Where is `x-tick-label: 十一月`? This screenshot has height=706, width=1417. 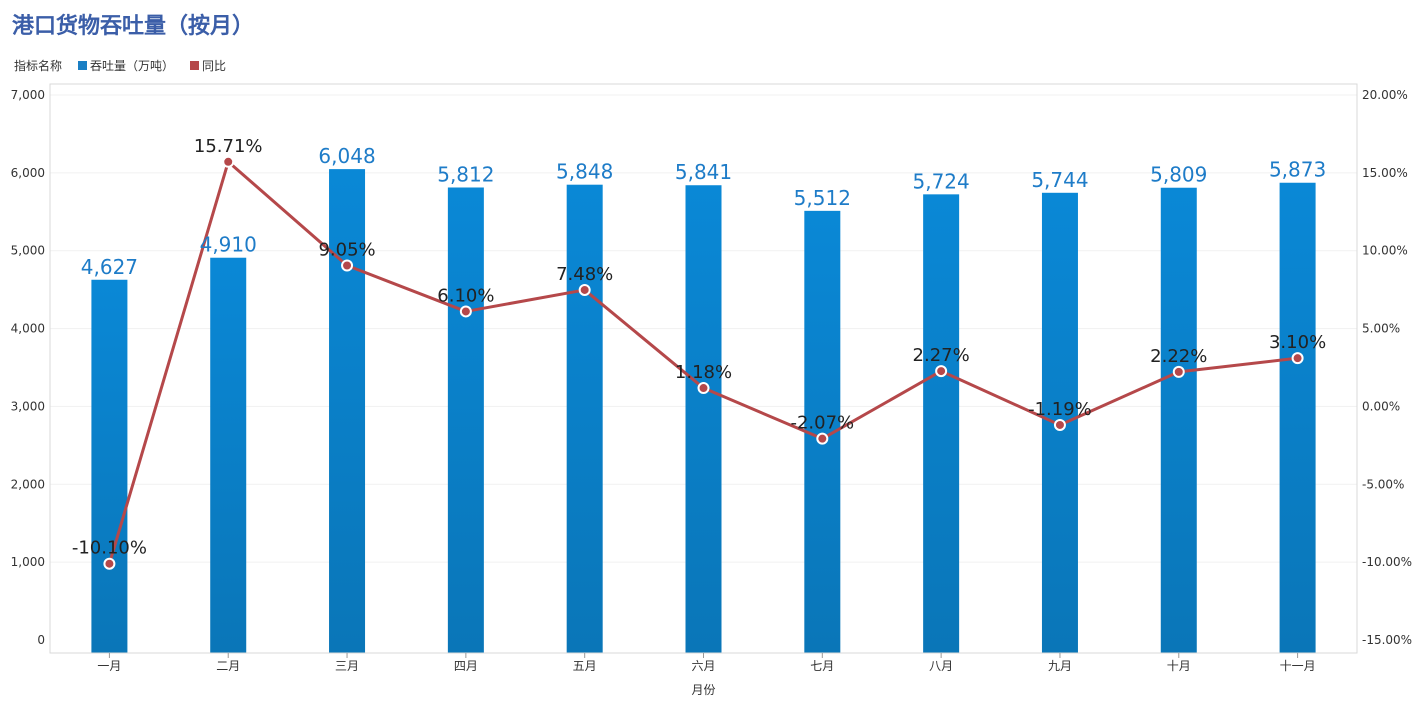 x-tick-label: 十一月 is located at coordinates (1298, 666).